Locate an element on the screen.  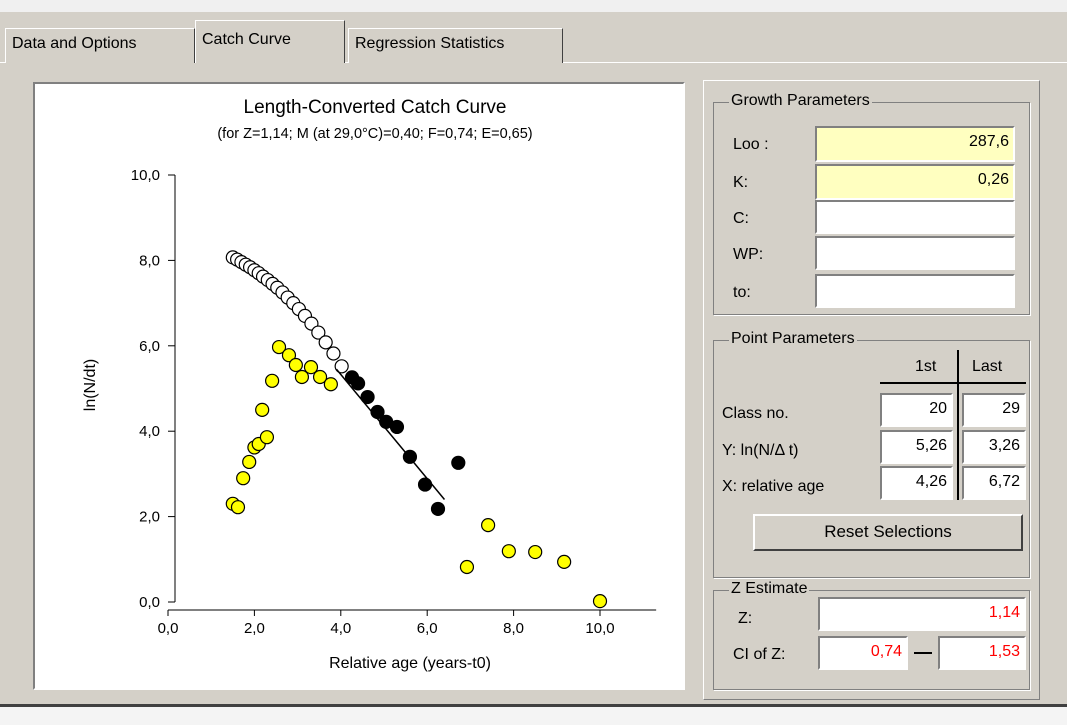
input-field: 20 is located at coordinates (916, 410).